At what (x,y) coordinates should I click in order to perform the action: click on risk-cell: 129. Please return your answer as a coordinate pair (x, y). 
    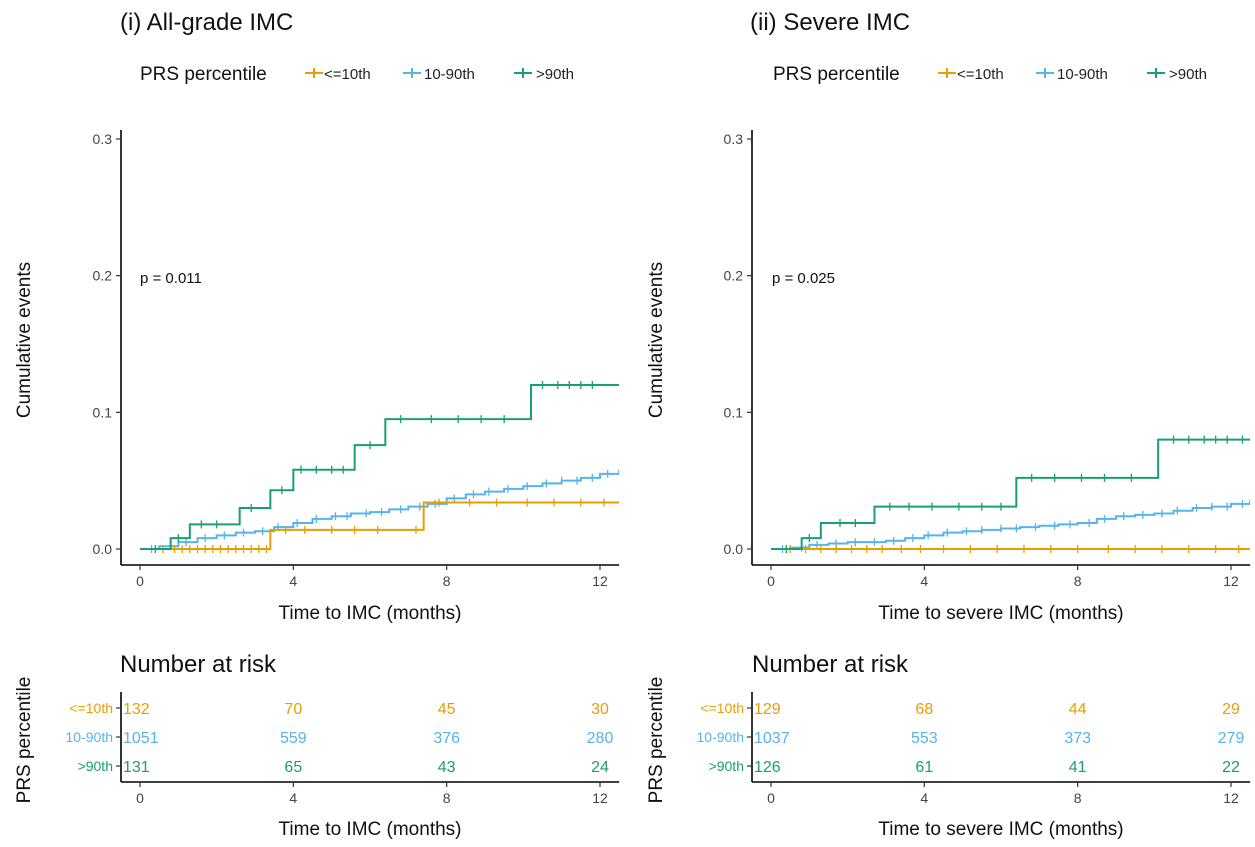
    Looking at the image, I should click on (767, 709).